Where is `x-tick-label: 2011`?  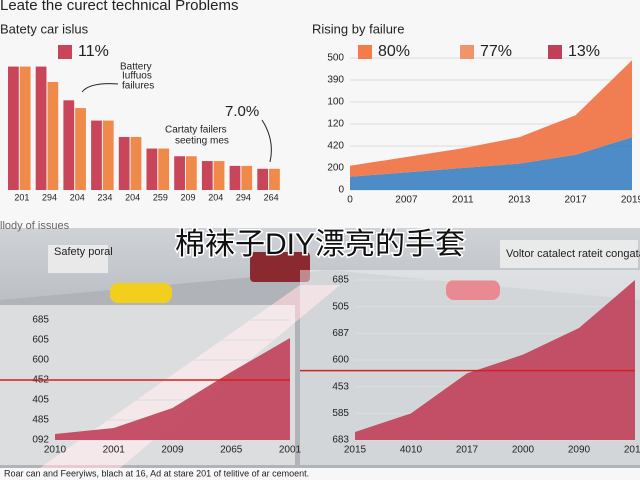 x-tick-label: 2011 is located at coordinates (463, 200).